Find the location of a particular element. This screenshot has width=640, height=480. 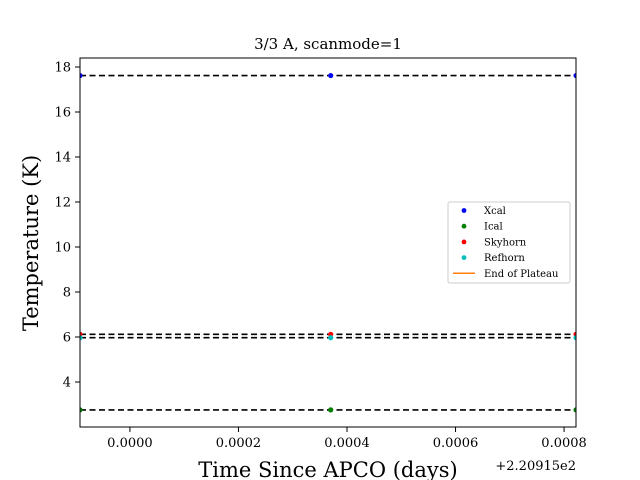

x-tick-label: 0.0000 is located at coordinates (130, 443).